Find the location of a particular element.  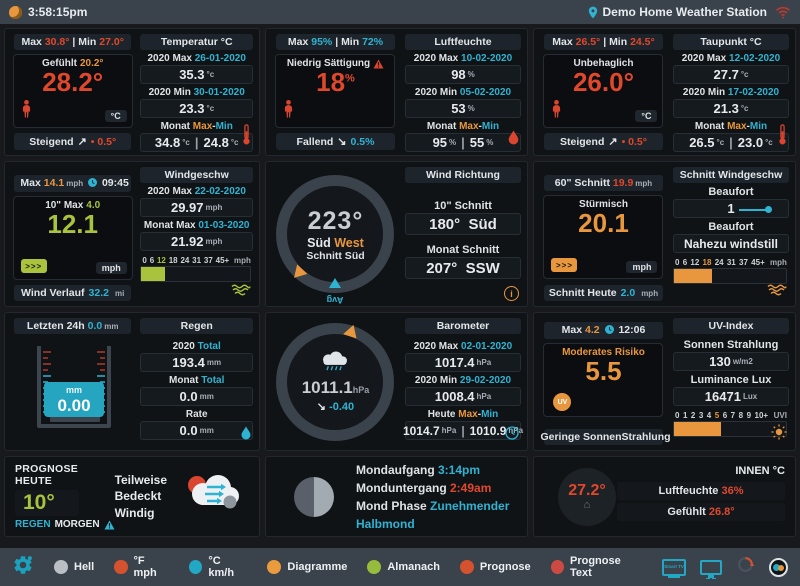

refresh-icon is located at coordinates (745, 567).